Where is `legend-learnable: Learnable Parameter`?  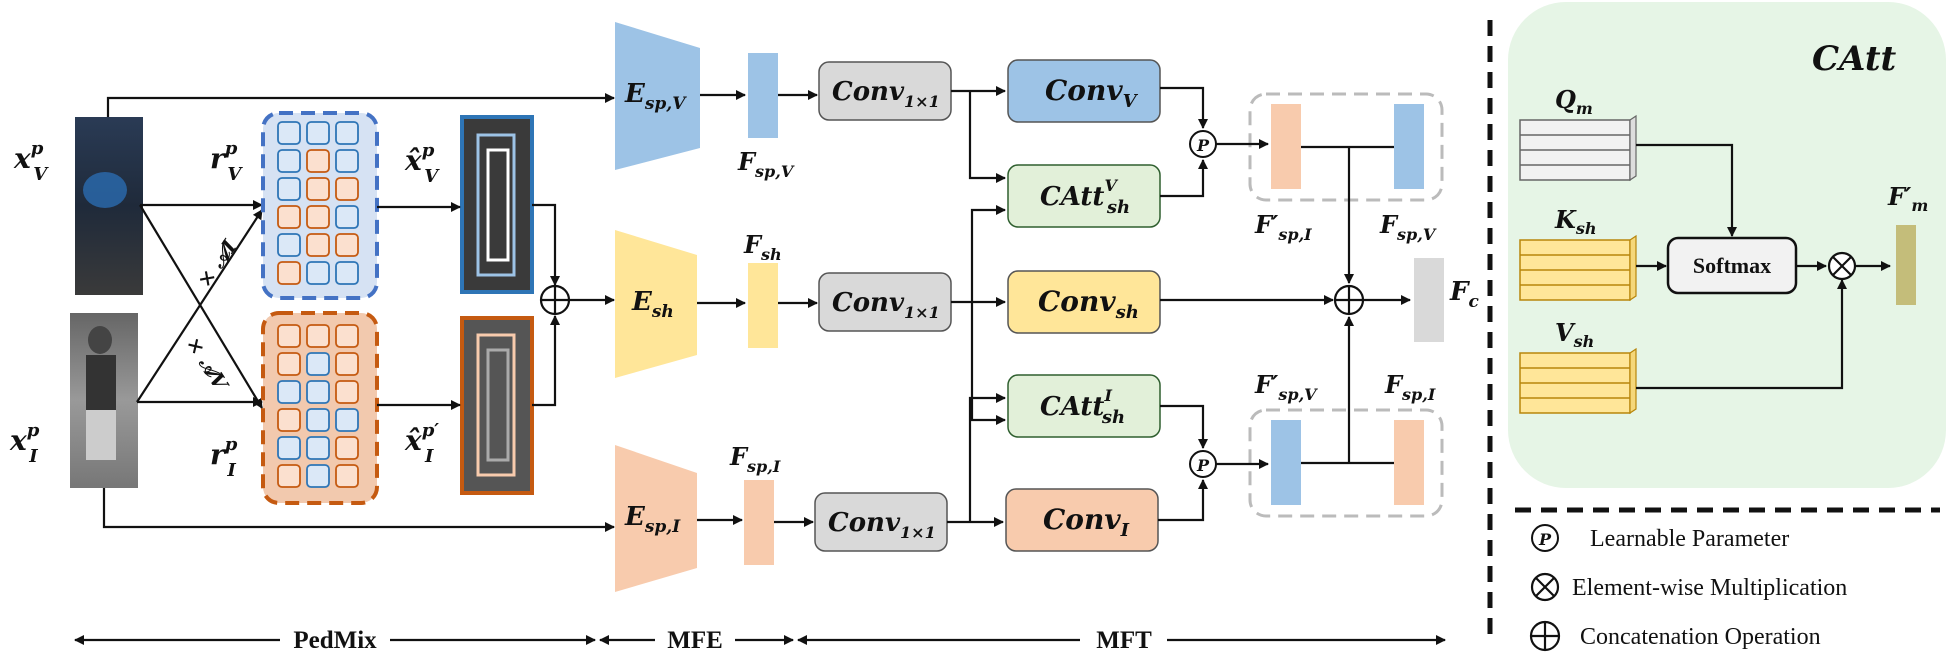
legend-learnable: Learnable Parameter is located at coordinates (1689, 539).